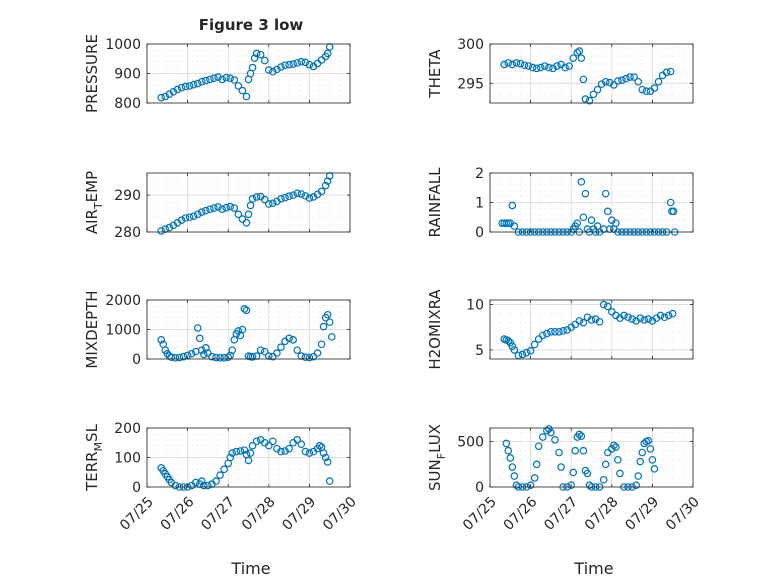 The image size is (778, 583). Describe the element at coordinates (441, 456) in the screenshot. I see `y-axis-label-subscript: F` at that location.